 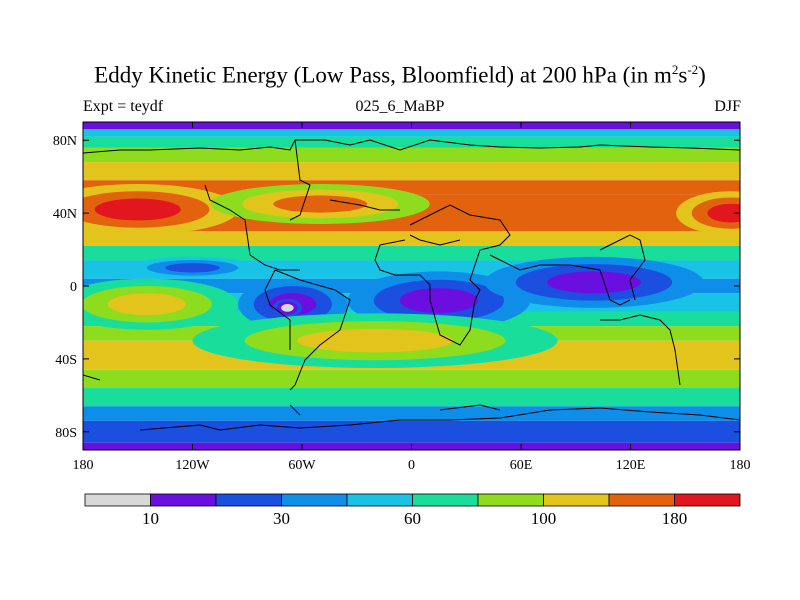 I want to click on y-tick-label: 80N, so click(x=65, y=141).